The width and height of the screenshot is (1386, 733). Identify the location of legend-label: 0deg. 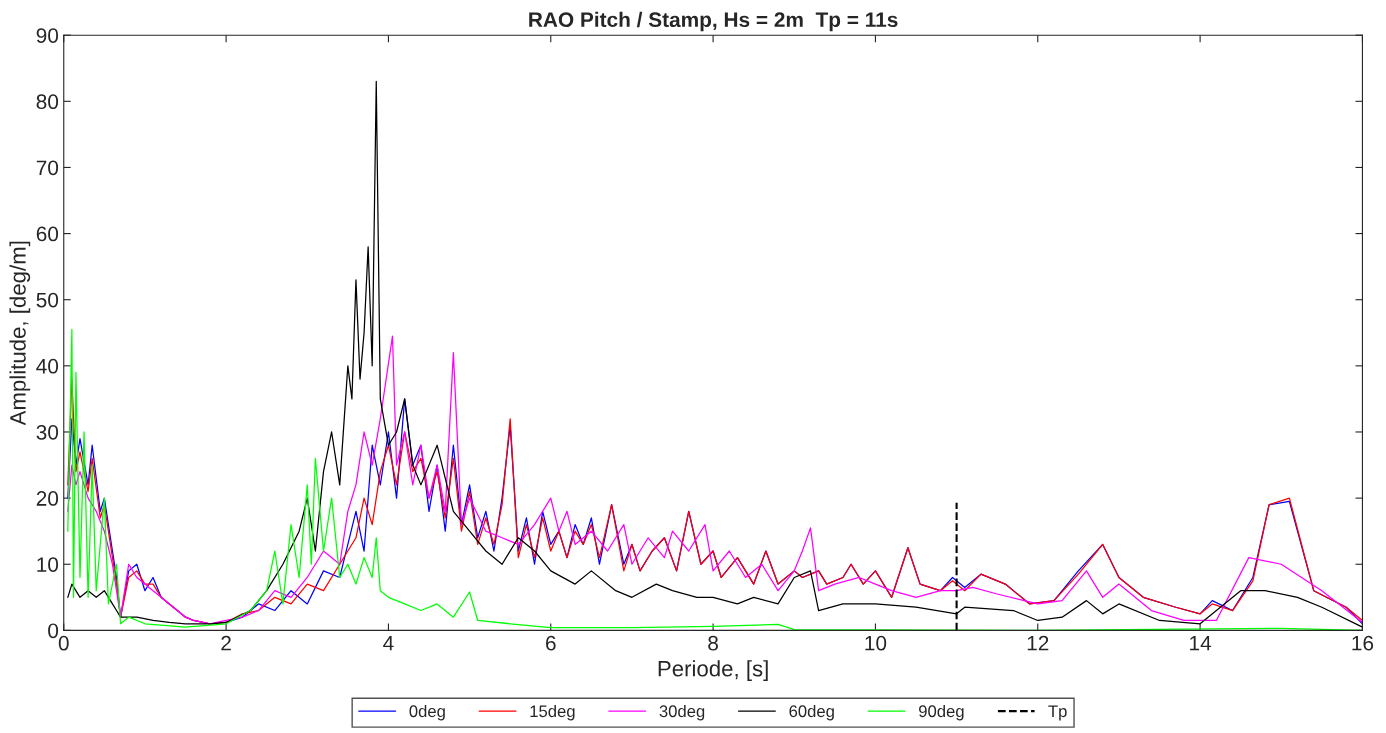
(427, 712).